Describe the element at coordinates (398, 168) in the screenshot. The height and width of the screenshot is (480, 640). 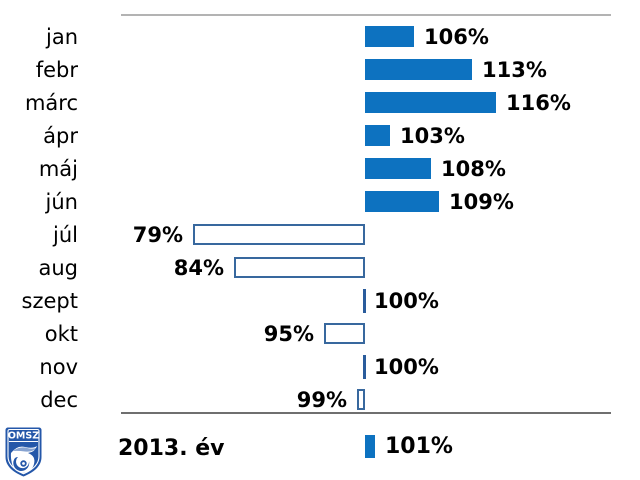
I see `bar-máj` at that location.